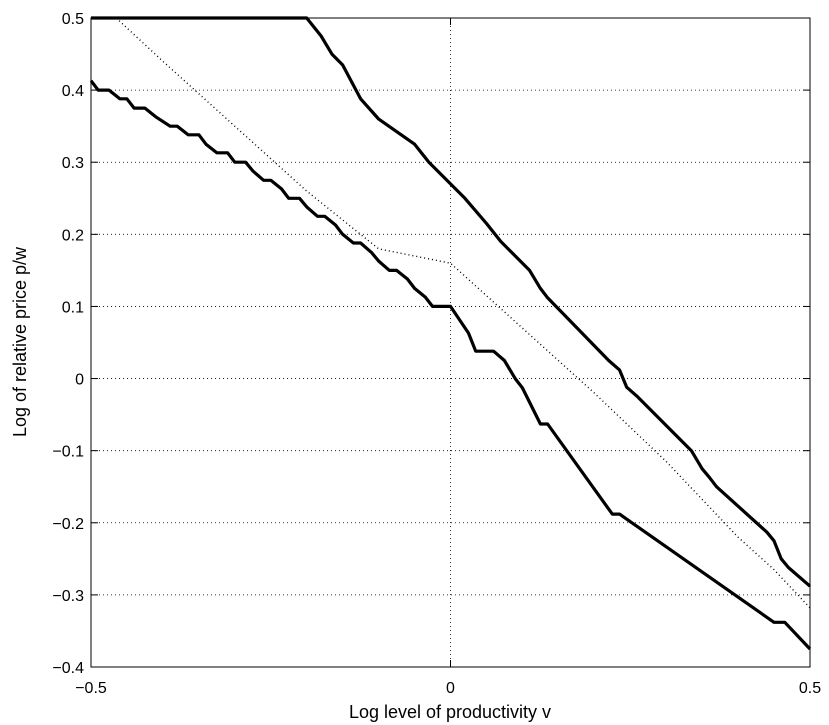 The height and width of the screenshot is (725, 829). Describe the element at coordinates (68, 452) in the screenshot. I see `y-tick-label: −0.1` at that location.